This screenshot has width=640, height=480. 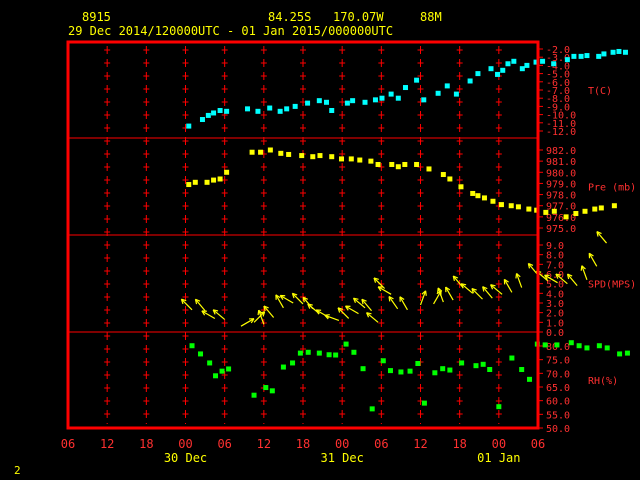 What do you see at coordinates (555, 256) in the screenshot?
I see `y-tick-label: 8.0` at bounding box center [555, 256].